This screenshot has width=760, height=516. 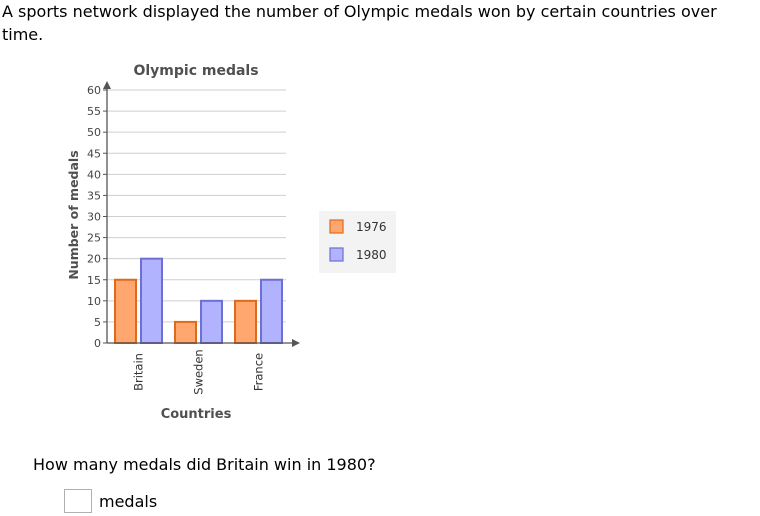 What do you see at coordinates (125, 311) in the screenshot?
I see `bar-britain-1976` at bounding box center [125, 311].